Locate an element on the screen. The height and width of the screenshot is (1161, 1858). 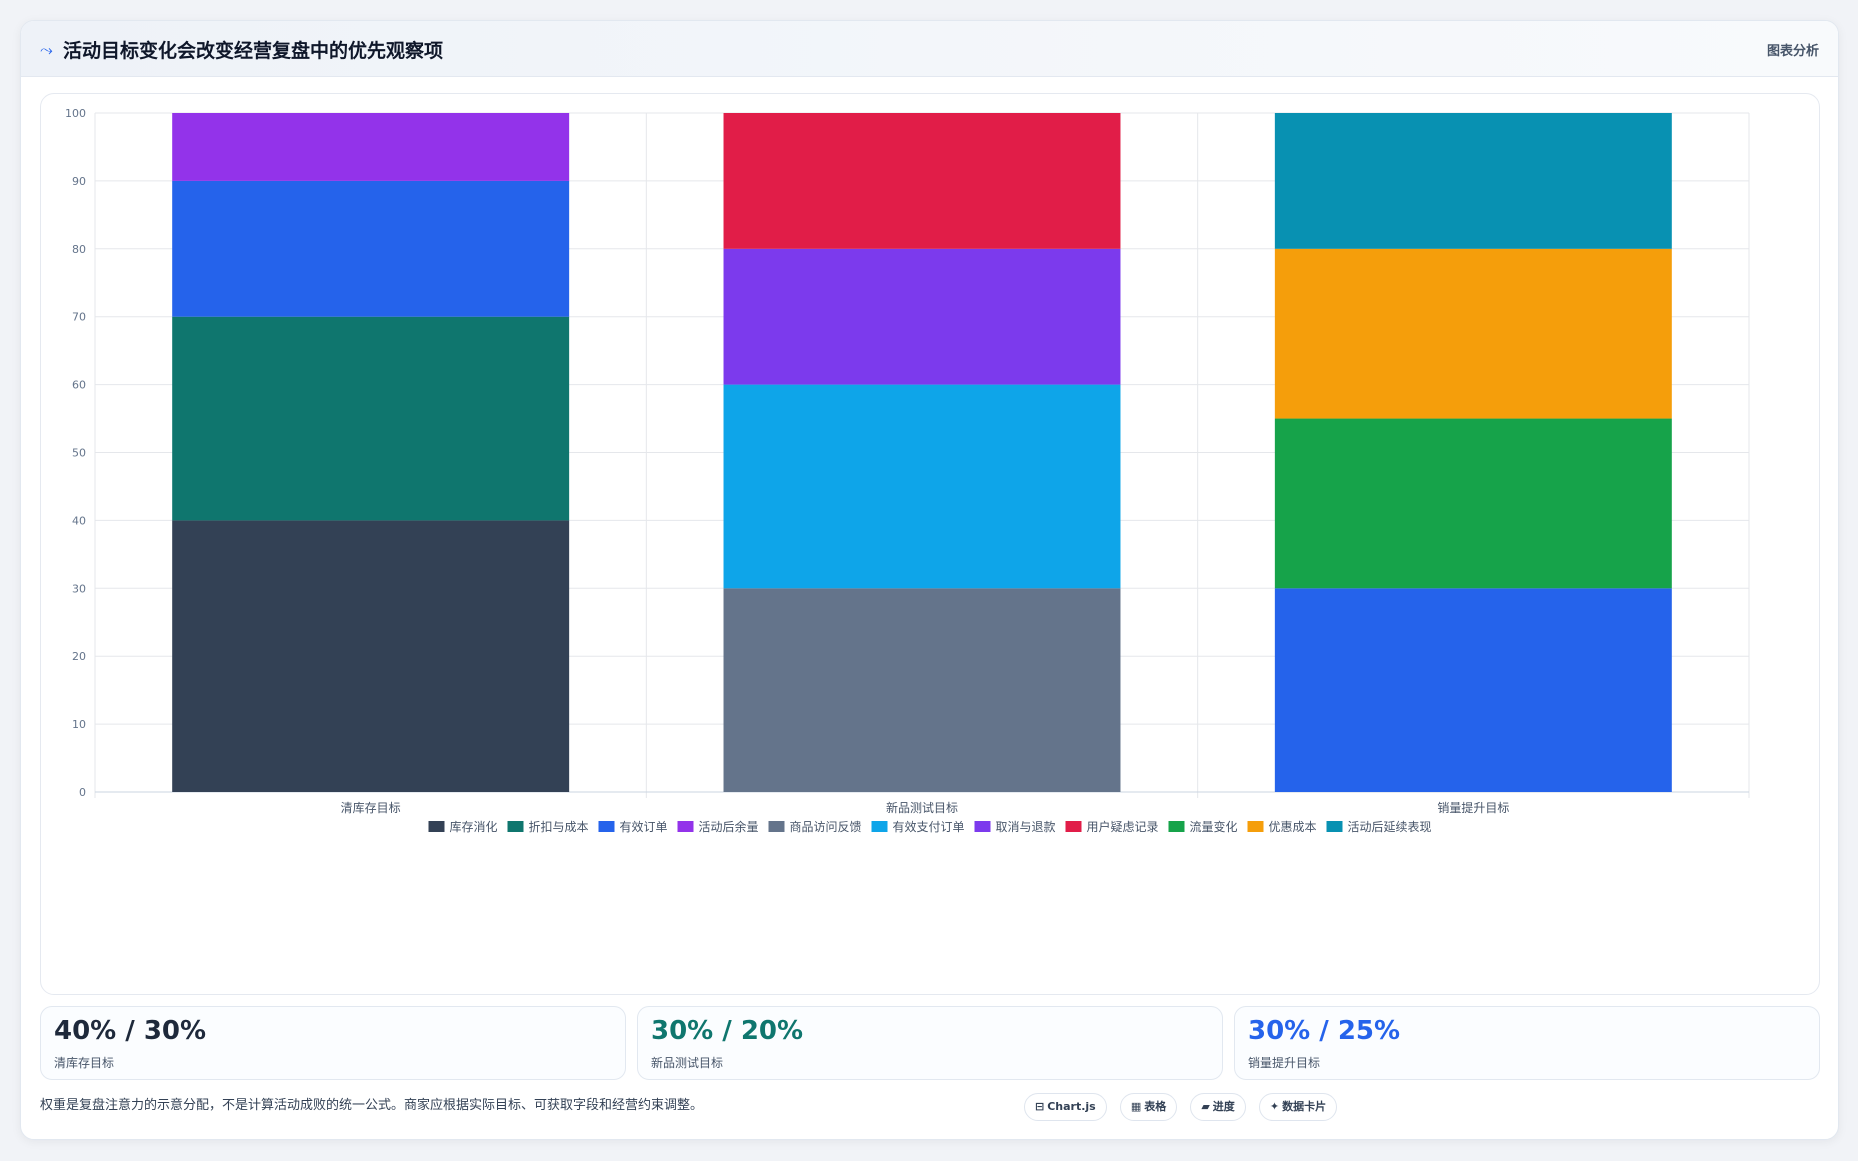
chip-label: 数据卡片 is located at coordinates (1304, 1106).